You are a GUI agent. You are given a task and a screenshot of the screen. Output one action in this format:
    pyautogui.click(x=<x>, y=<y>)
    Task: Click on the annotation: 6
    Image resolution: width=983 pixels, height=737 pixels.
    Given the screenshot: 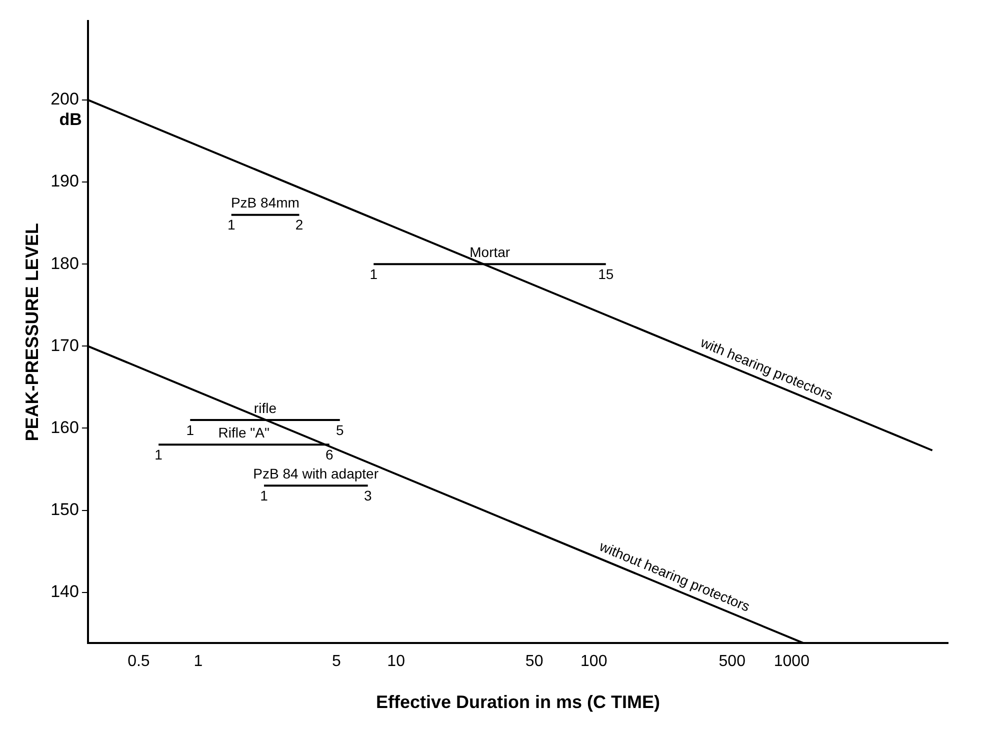 What is the action you would take?
    pyautogui.click(x=329, y=454)
    